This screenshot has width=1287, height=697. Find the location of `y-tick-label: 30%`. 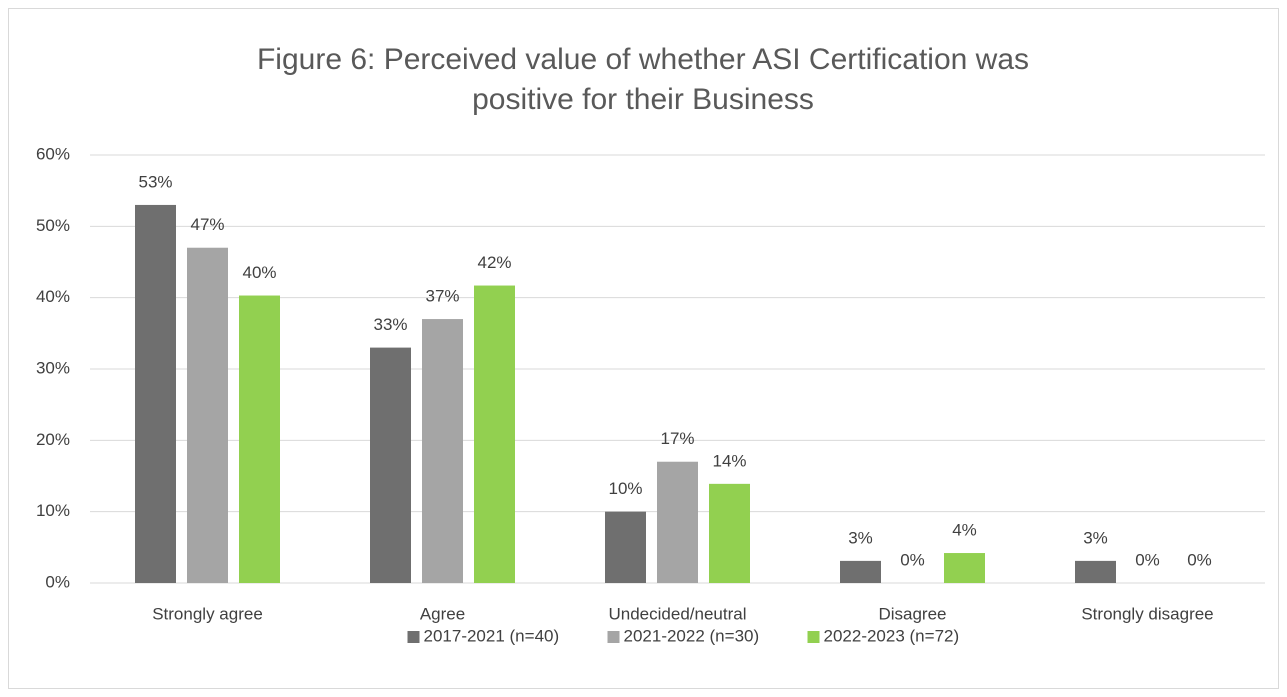

y-tick-label: 30% is located at coordinates (53, 367).